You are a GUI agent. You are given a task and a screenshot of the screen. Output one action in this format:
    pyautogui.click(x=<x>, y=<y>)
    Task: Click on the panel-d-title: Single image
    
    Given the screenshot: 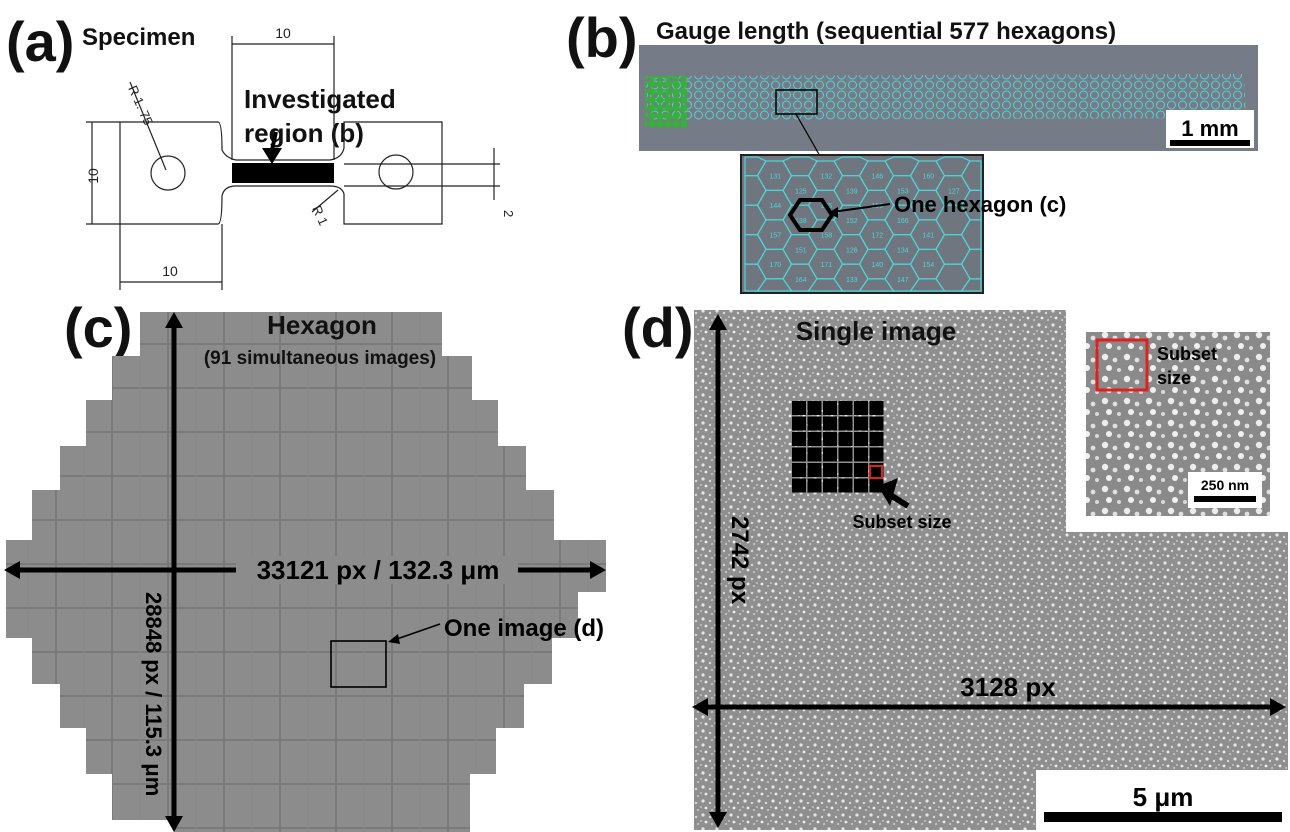 What is the action you would take?
    pyautogui.click(x=876, y=331)
    